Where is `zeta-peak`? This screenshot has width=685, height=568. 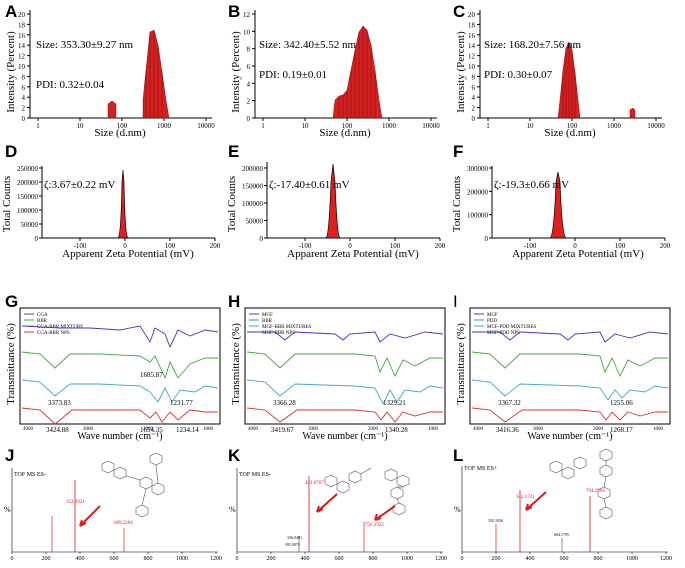 zeta-peak is located at coordinates (333, 201).